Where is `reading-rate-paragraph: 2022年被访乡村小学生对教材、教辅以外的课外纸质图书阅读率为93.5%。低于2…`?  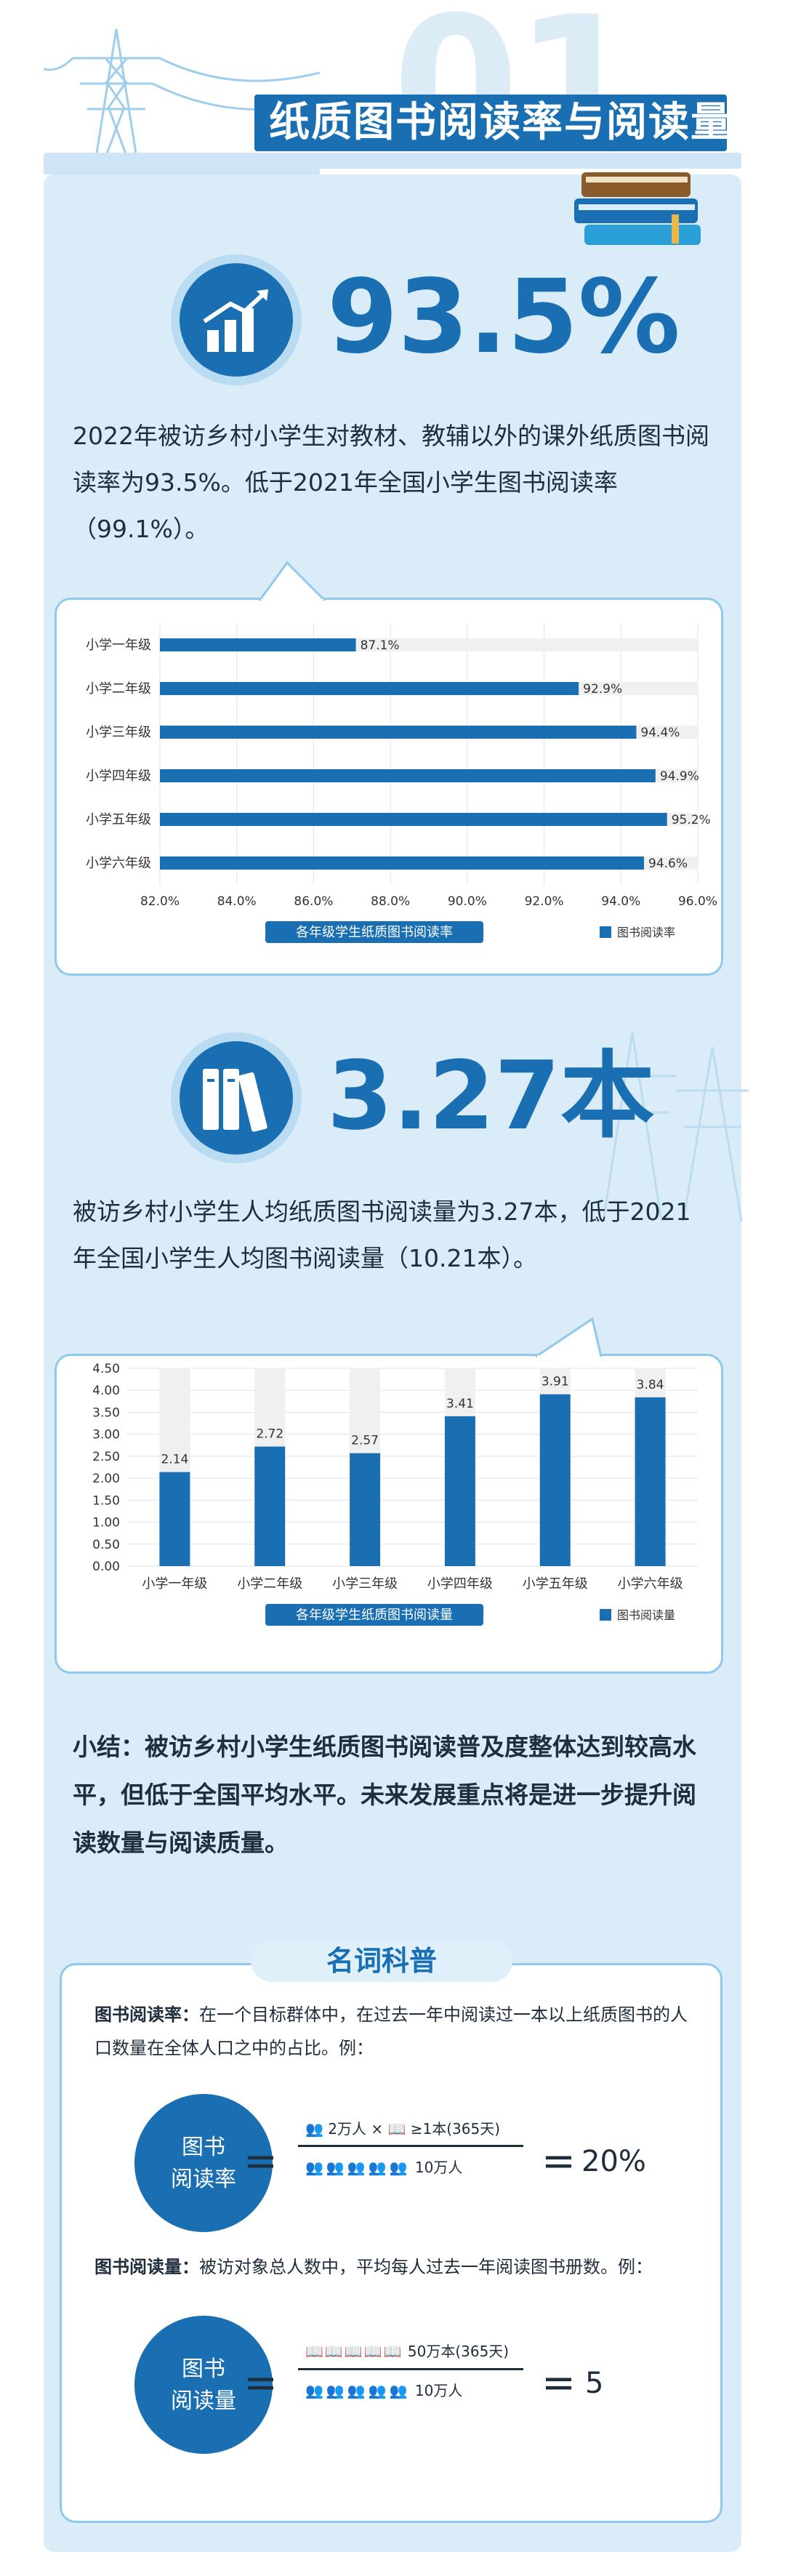 reading-rate-paragraph: 2022年被访乡村小学生对教材、教辅以外的课外纸质图书阅读率为93.5%。低于2… is located at coordinates (391, 482).